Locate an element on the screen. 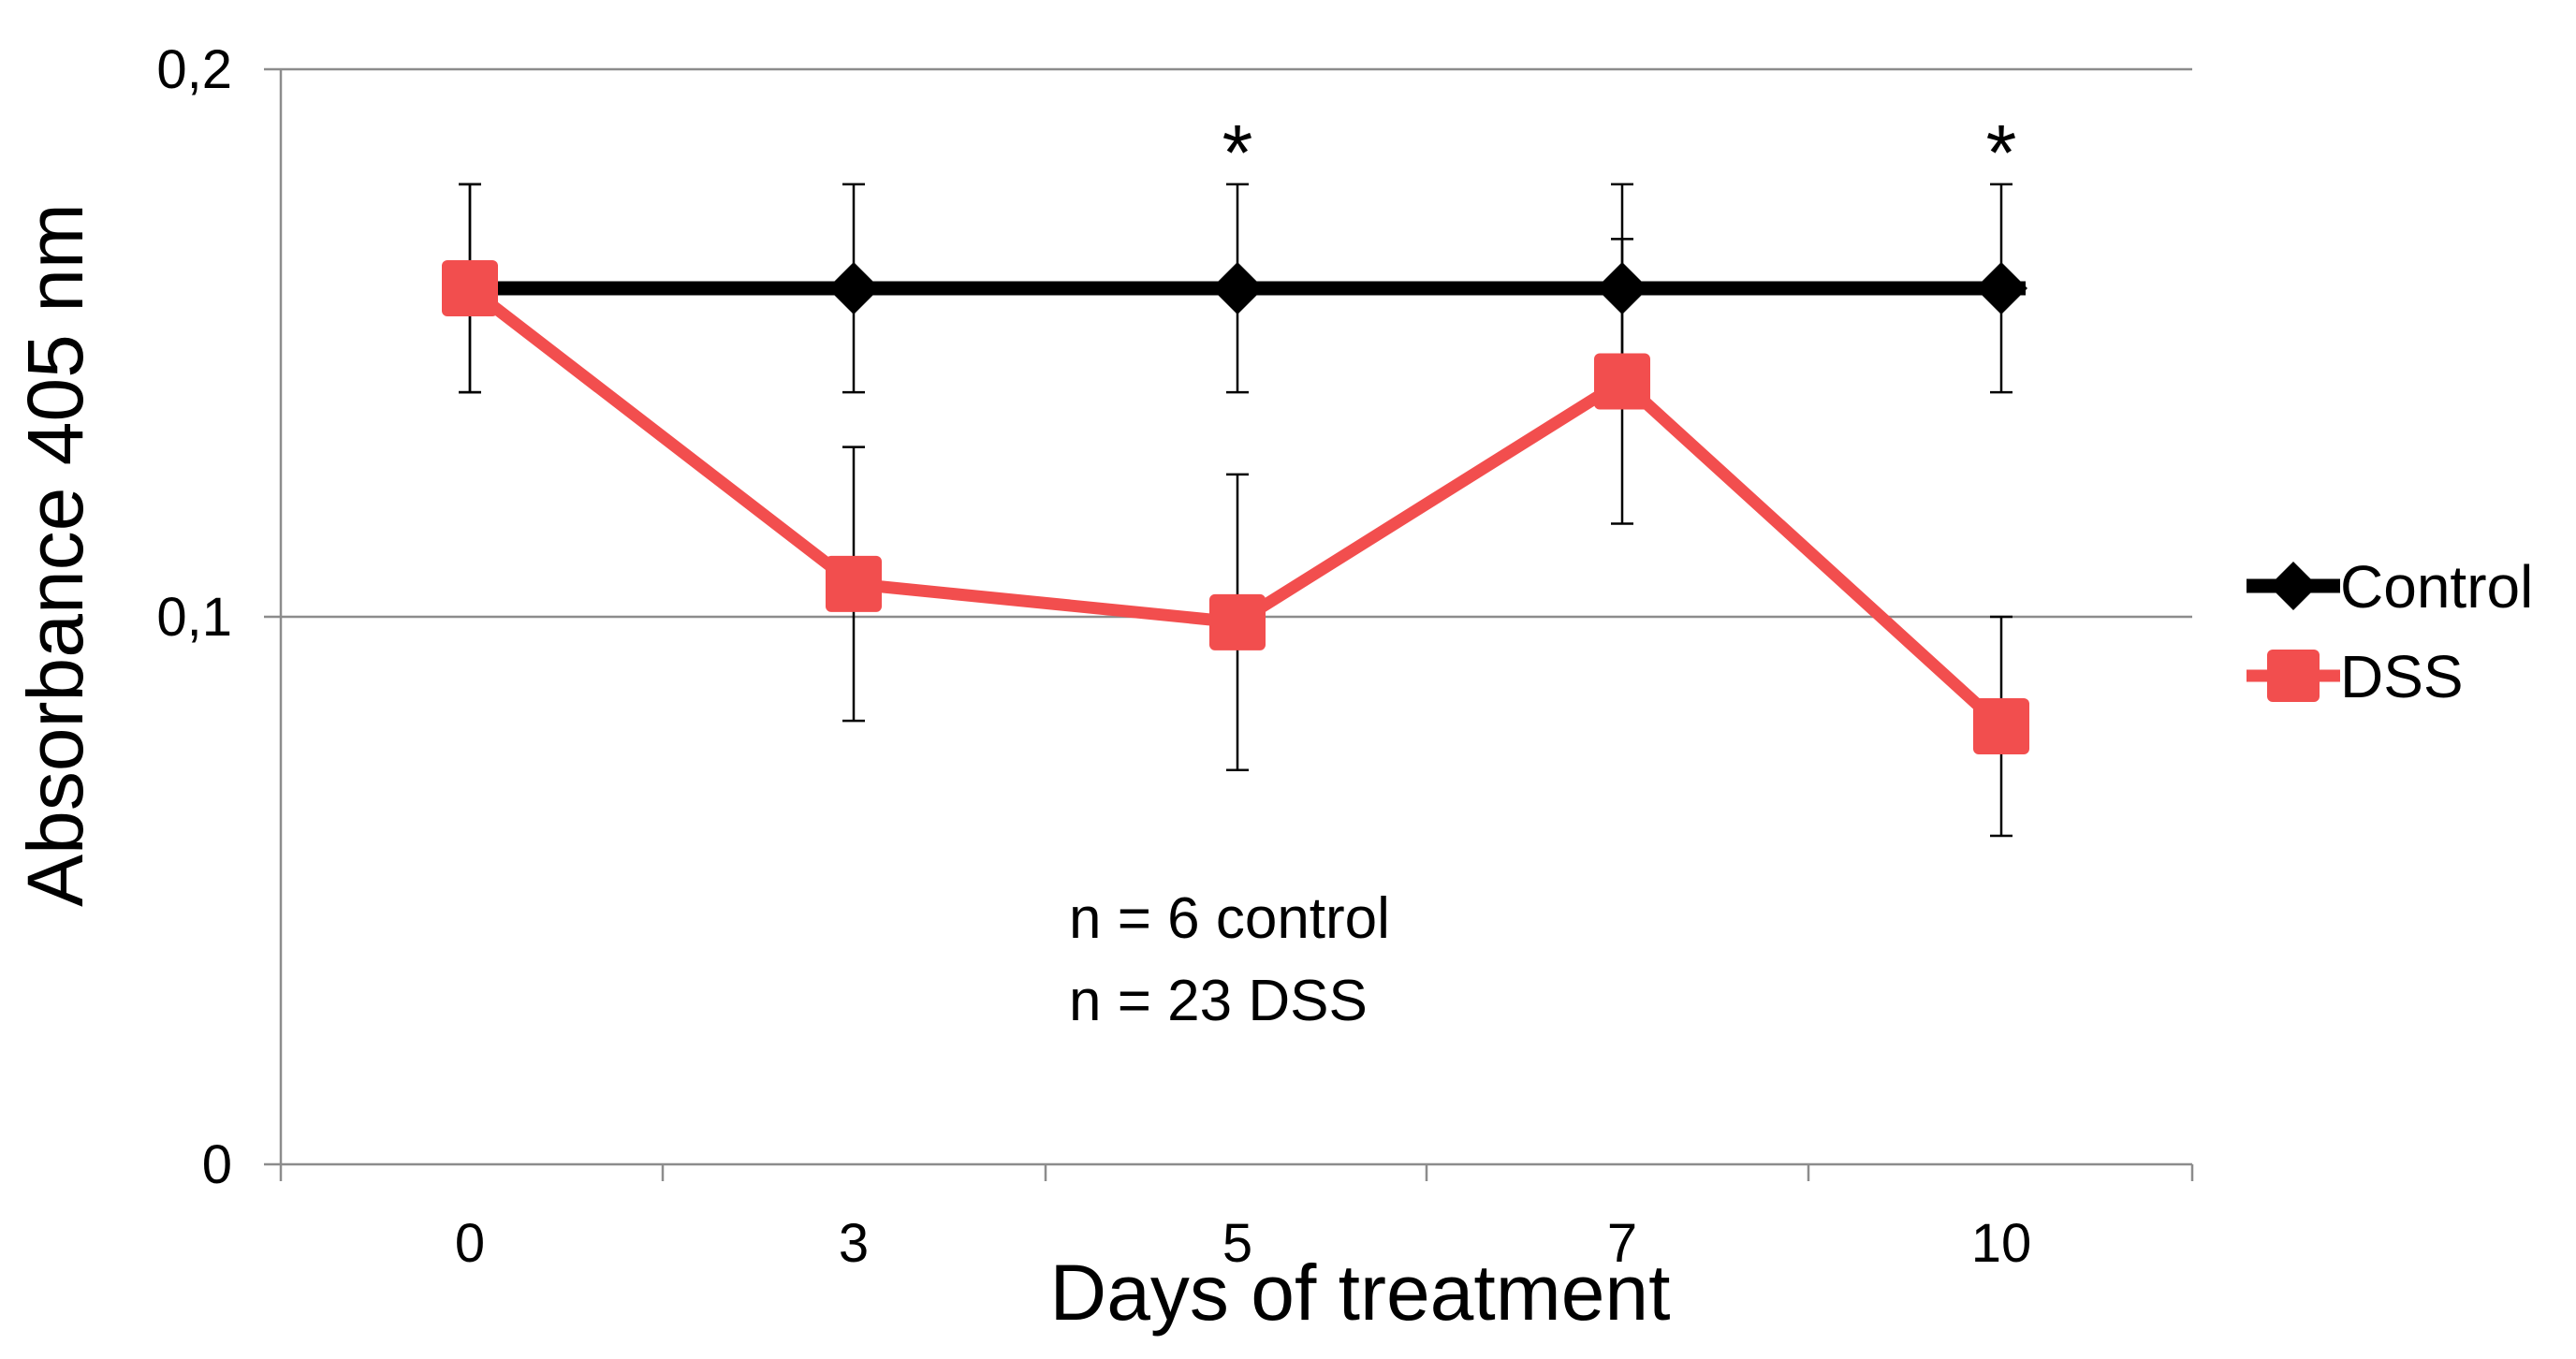 This screenshot has width=2576, height=1359. x-tick-label-5: 5 is located at coordinates (1237, 1243).